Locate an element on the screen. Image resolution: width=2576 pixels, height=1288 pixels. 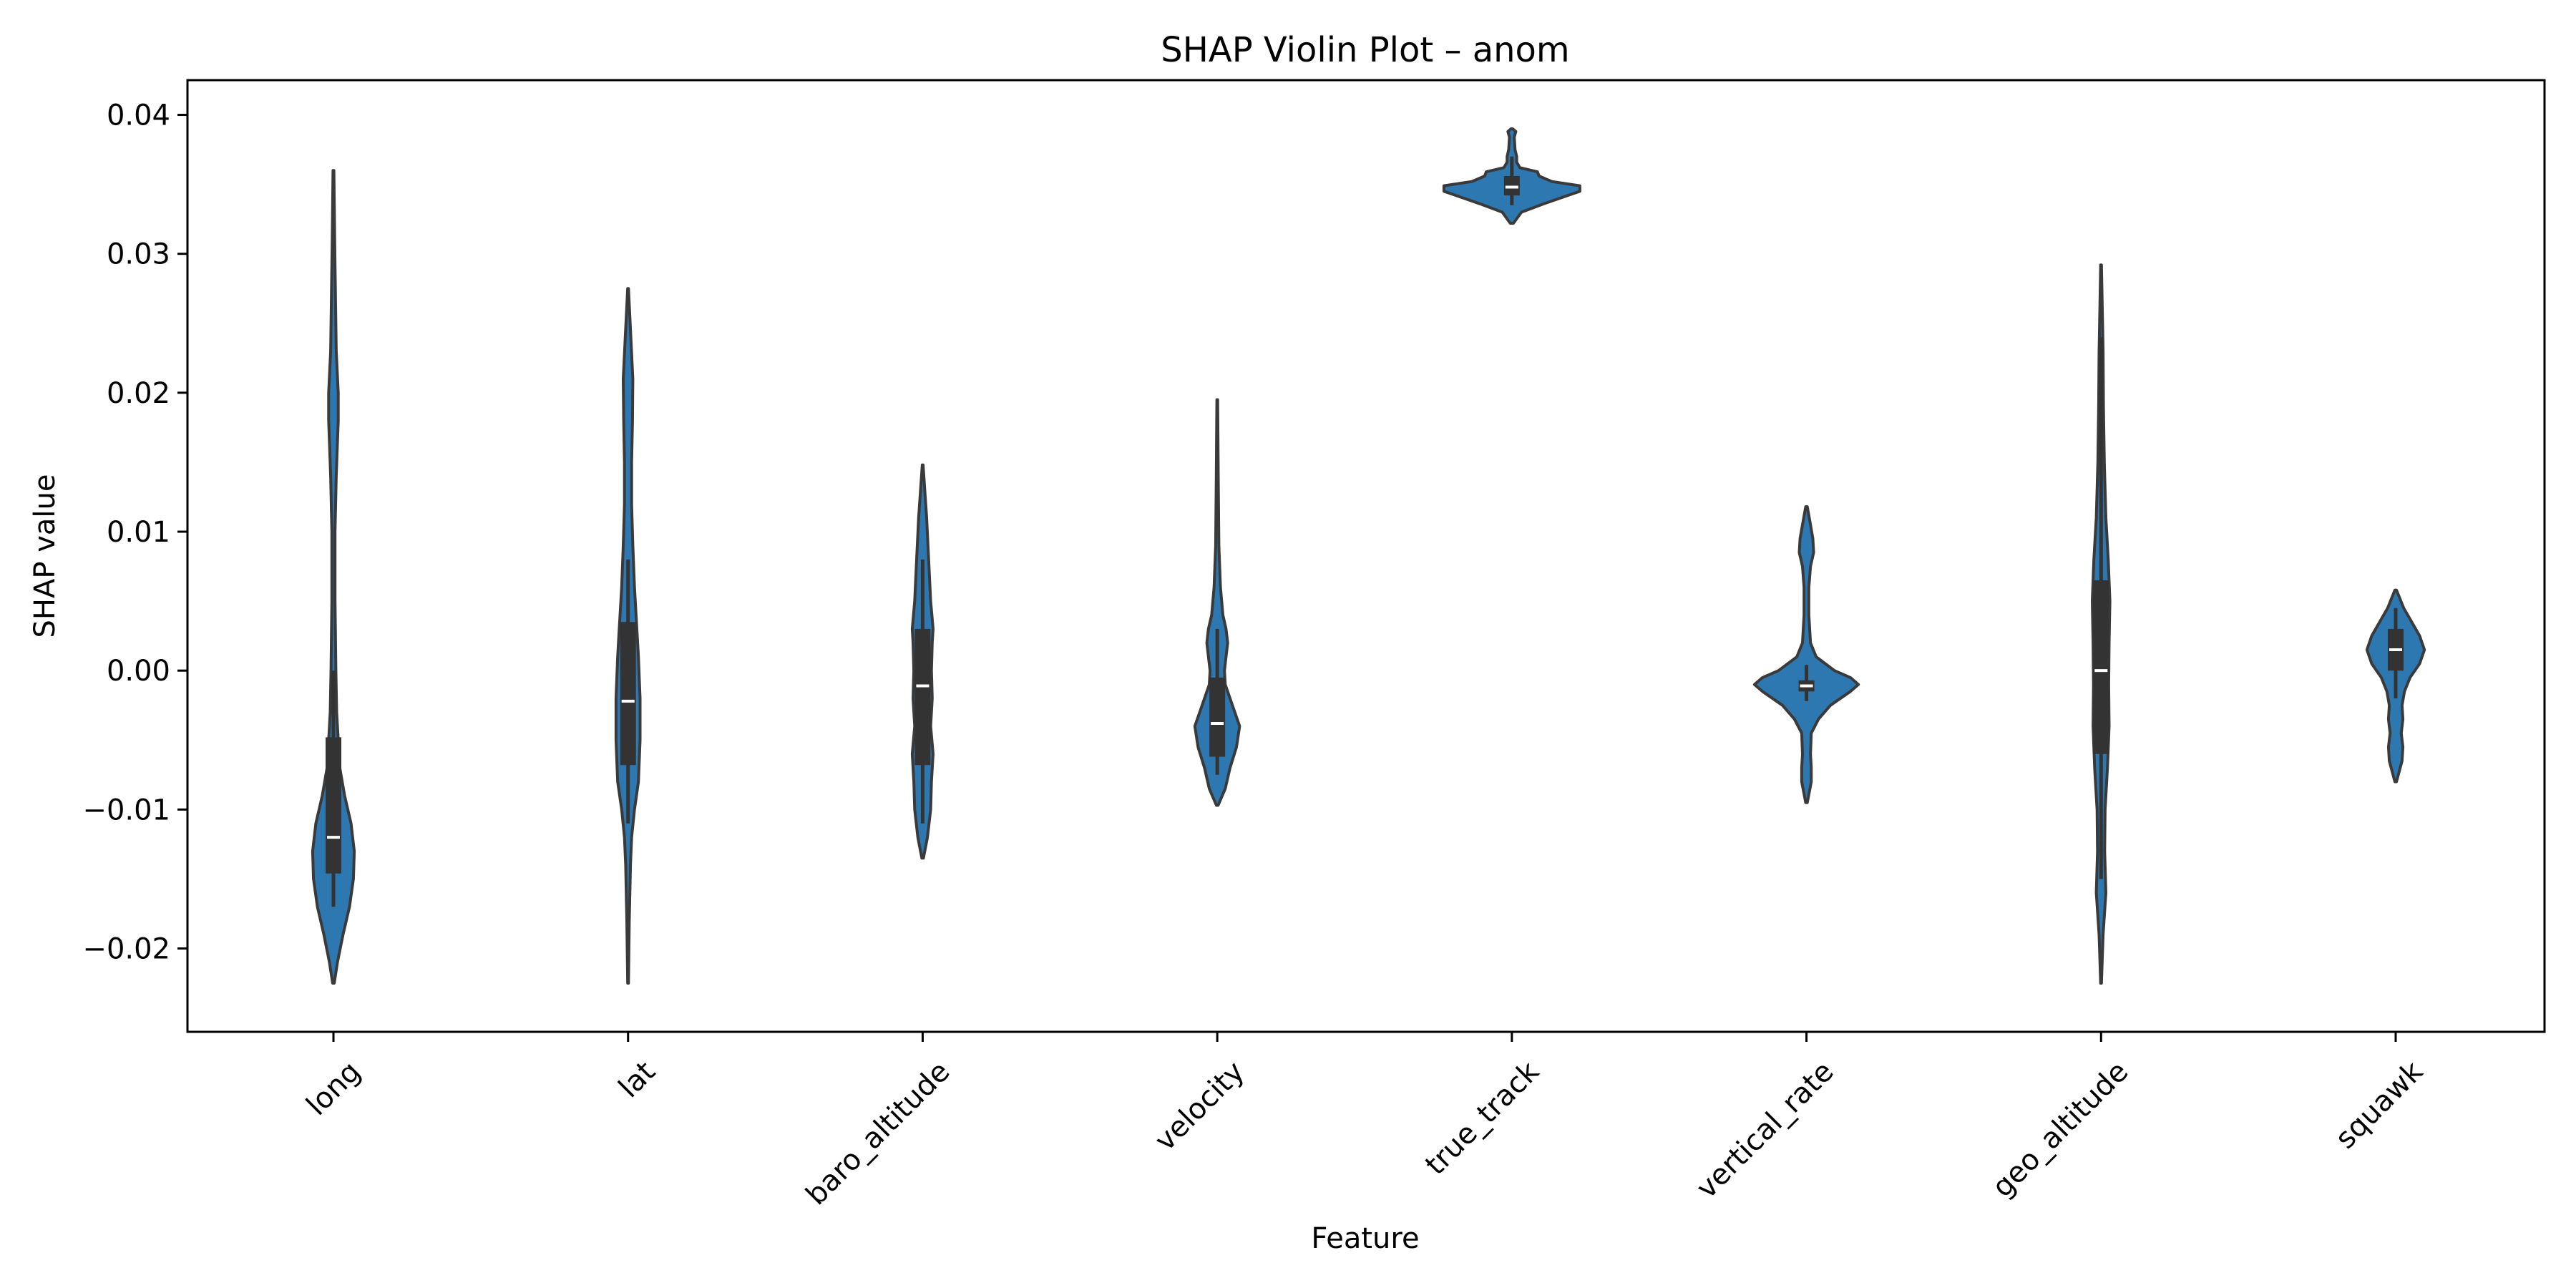
violin-lat is located at coordinates (628, 636).